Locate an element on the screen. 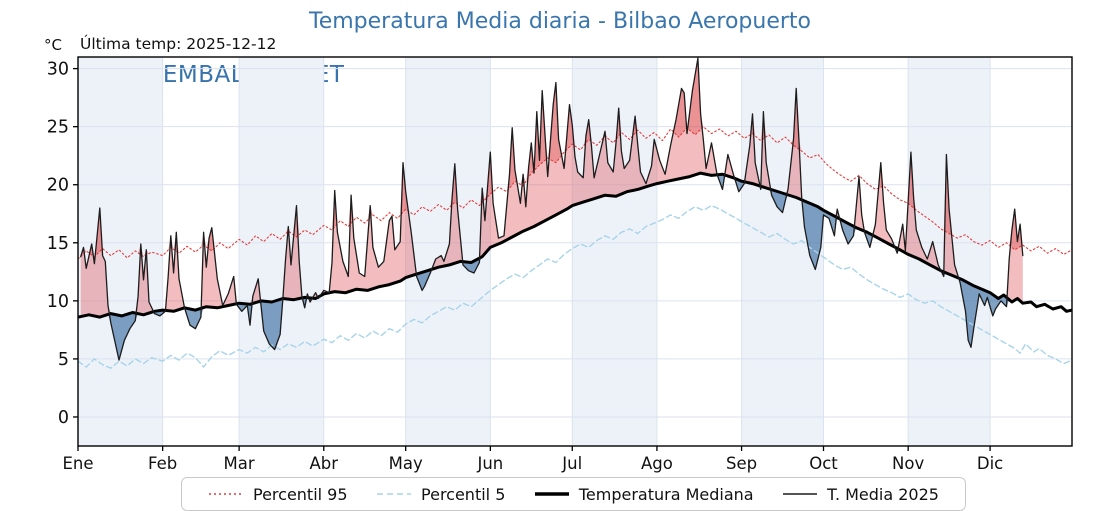  legend-item-percentil-95: Percentil 95 is located at coordinates (278, 494).